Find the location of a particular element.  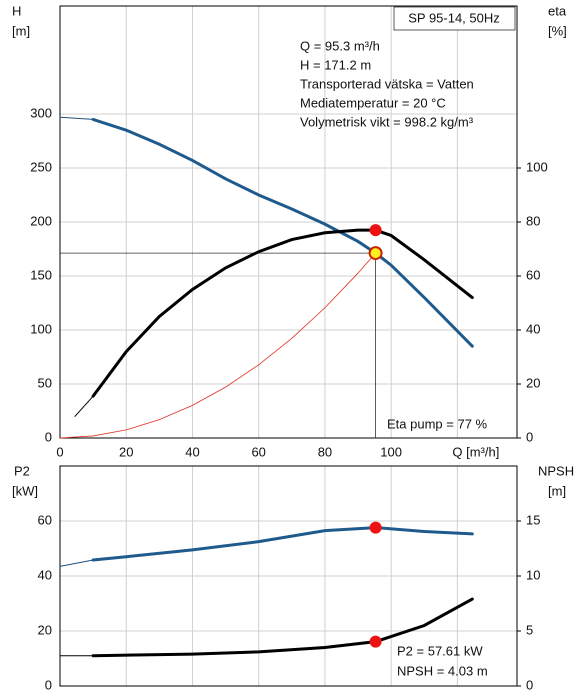

y2-axis-label: NPSH is located at coordinates (556, 470).